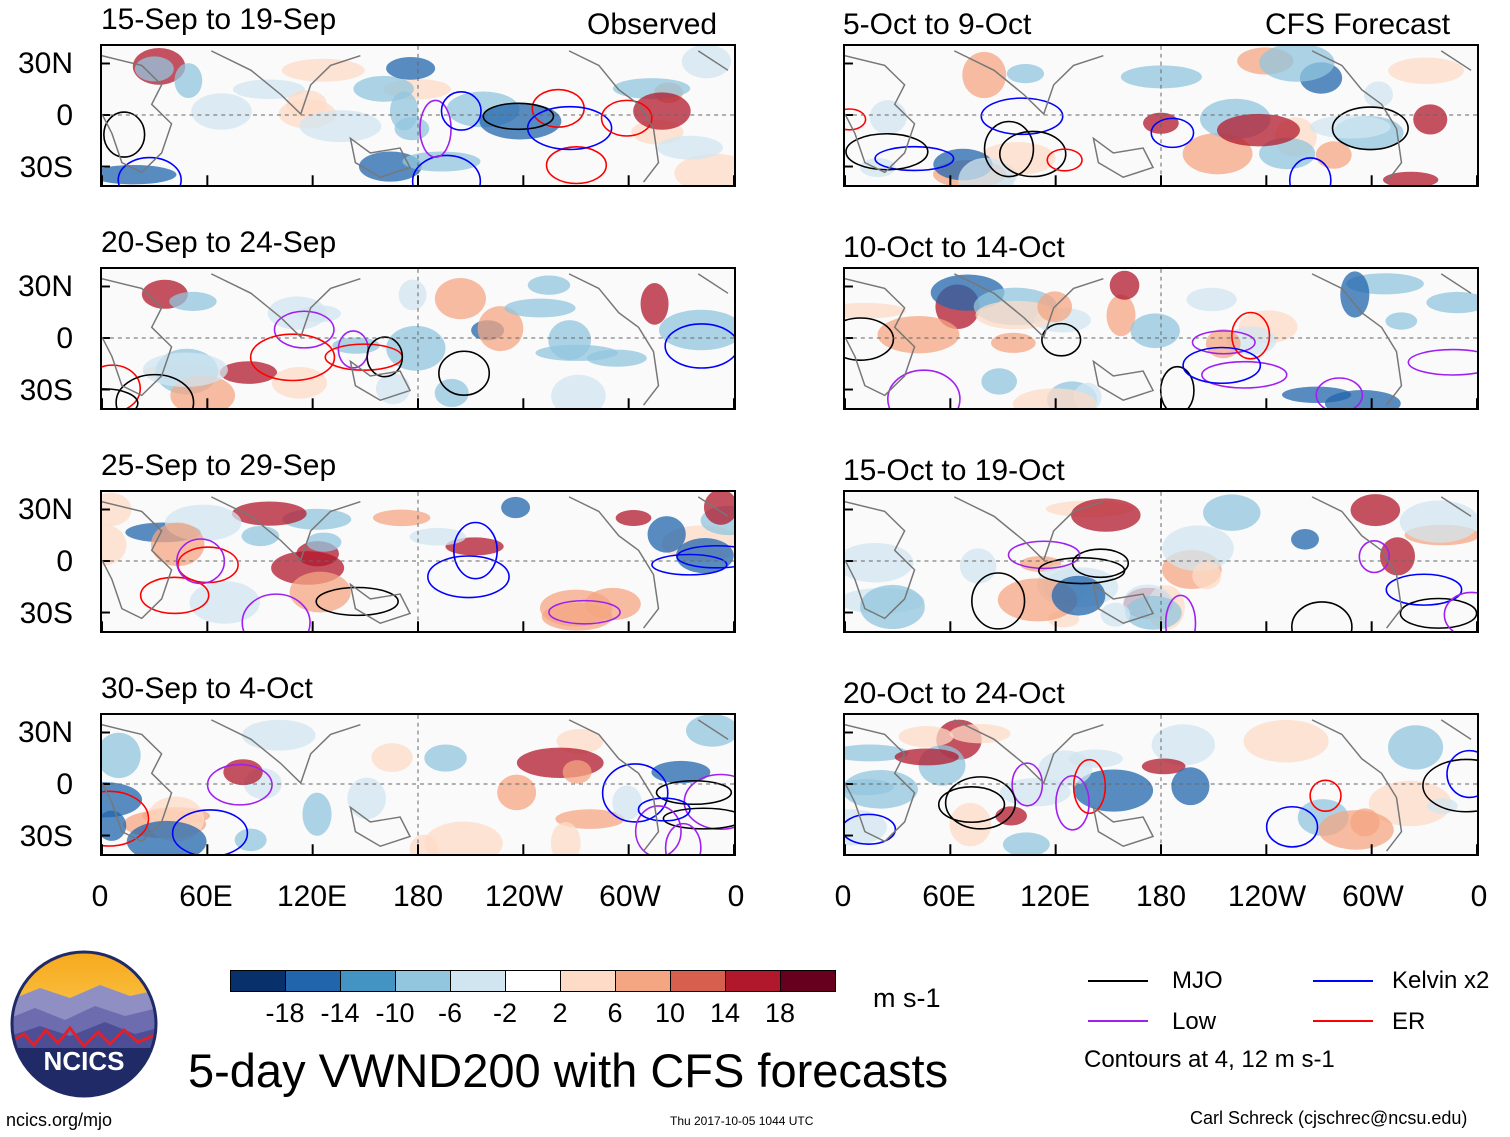 Image resolution: width=1510 pixels, height=1137 pixels. Describe the element at coordinates (46, 390) in the screenshot. I see `lat-label-30s-2: 30S` at that location.